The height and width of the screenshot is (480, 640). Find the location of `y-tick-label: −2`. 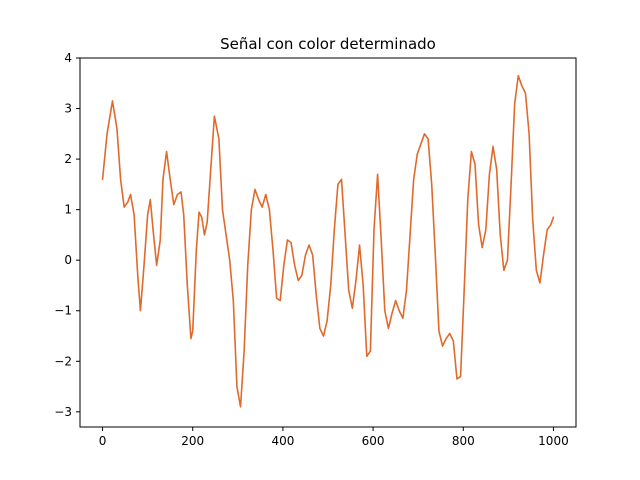

y-tick-label: −2 is located at coordinates (63, 361).